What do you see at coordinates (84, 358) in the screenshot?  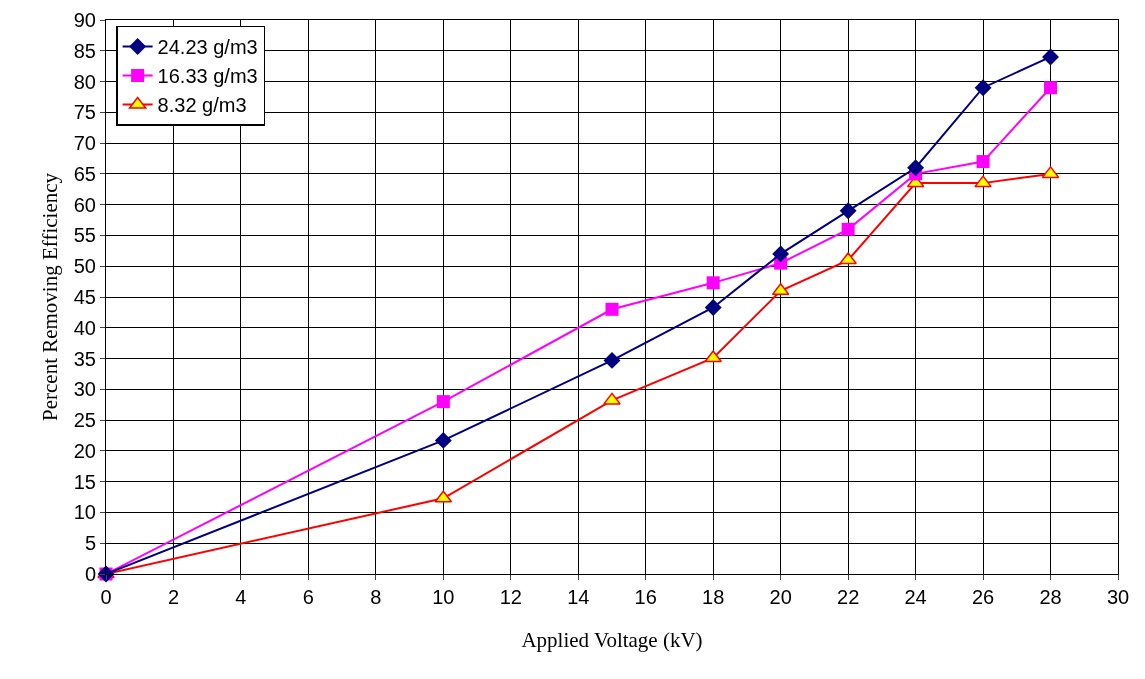 I see `y-tick-label: 35` at bounding box center [84, 358].